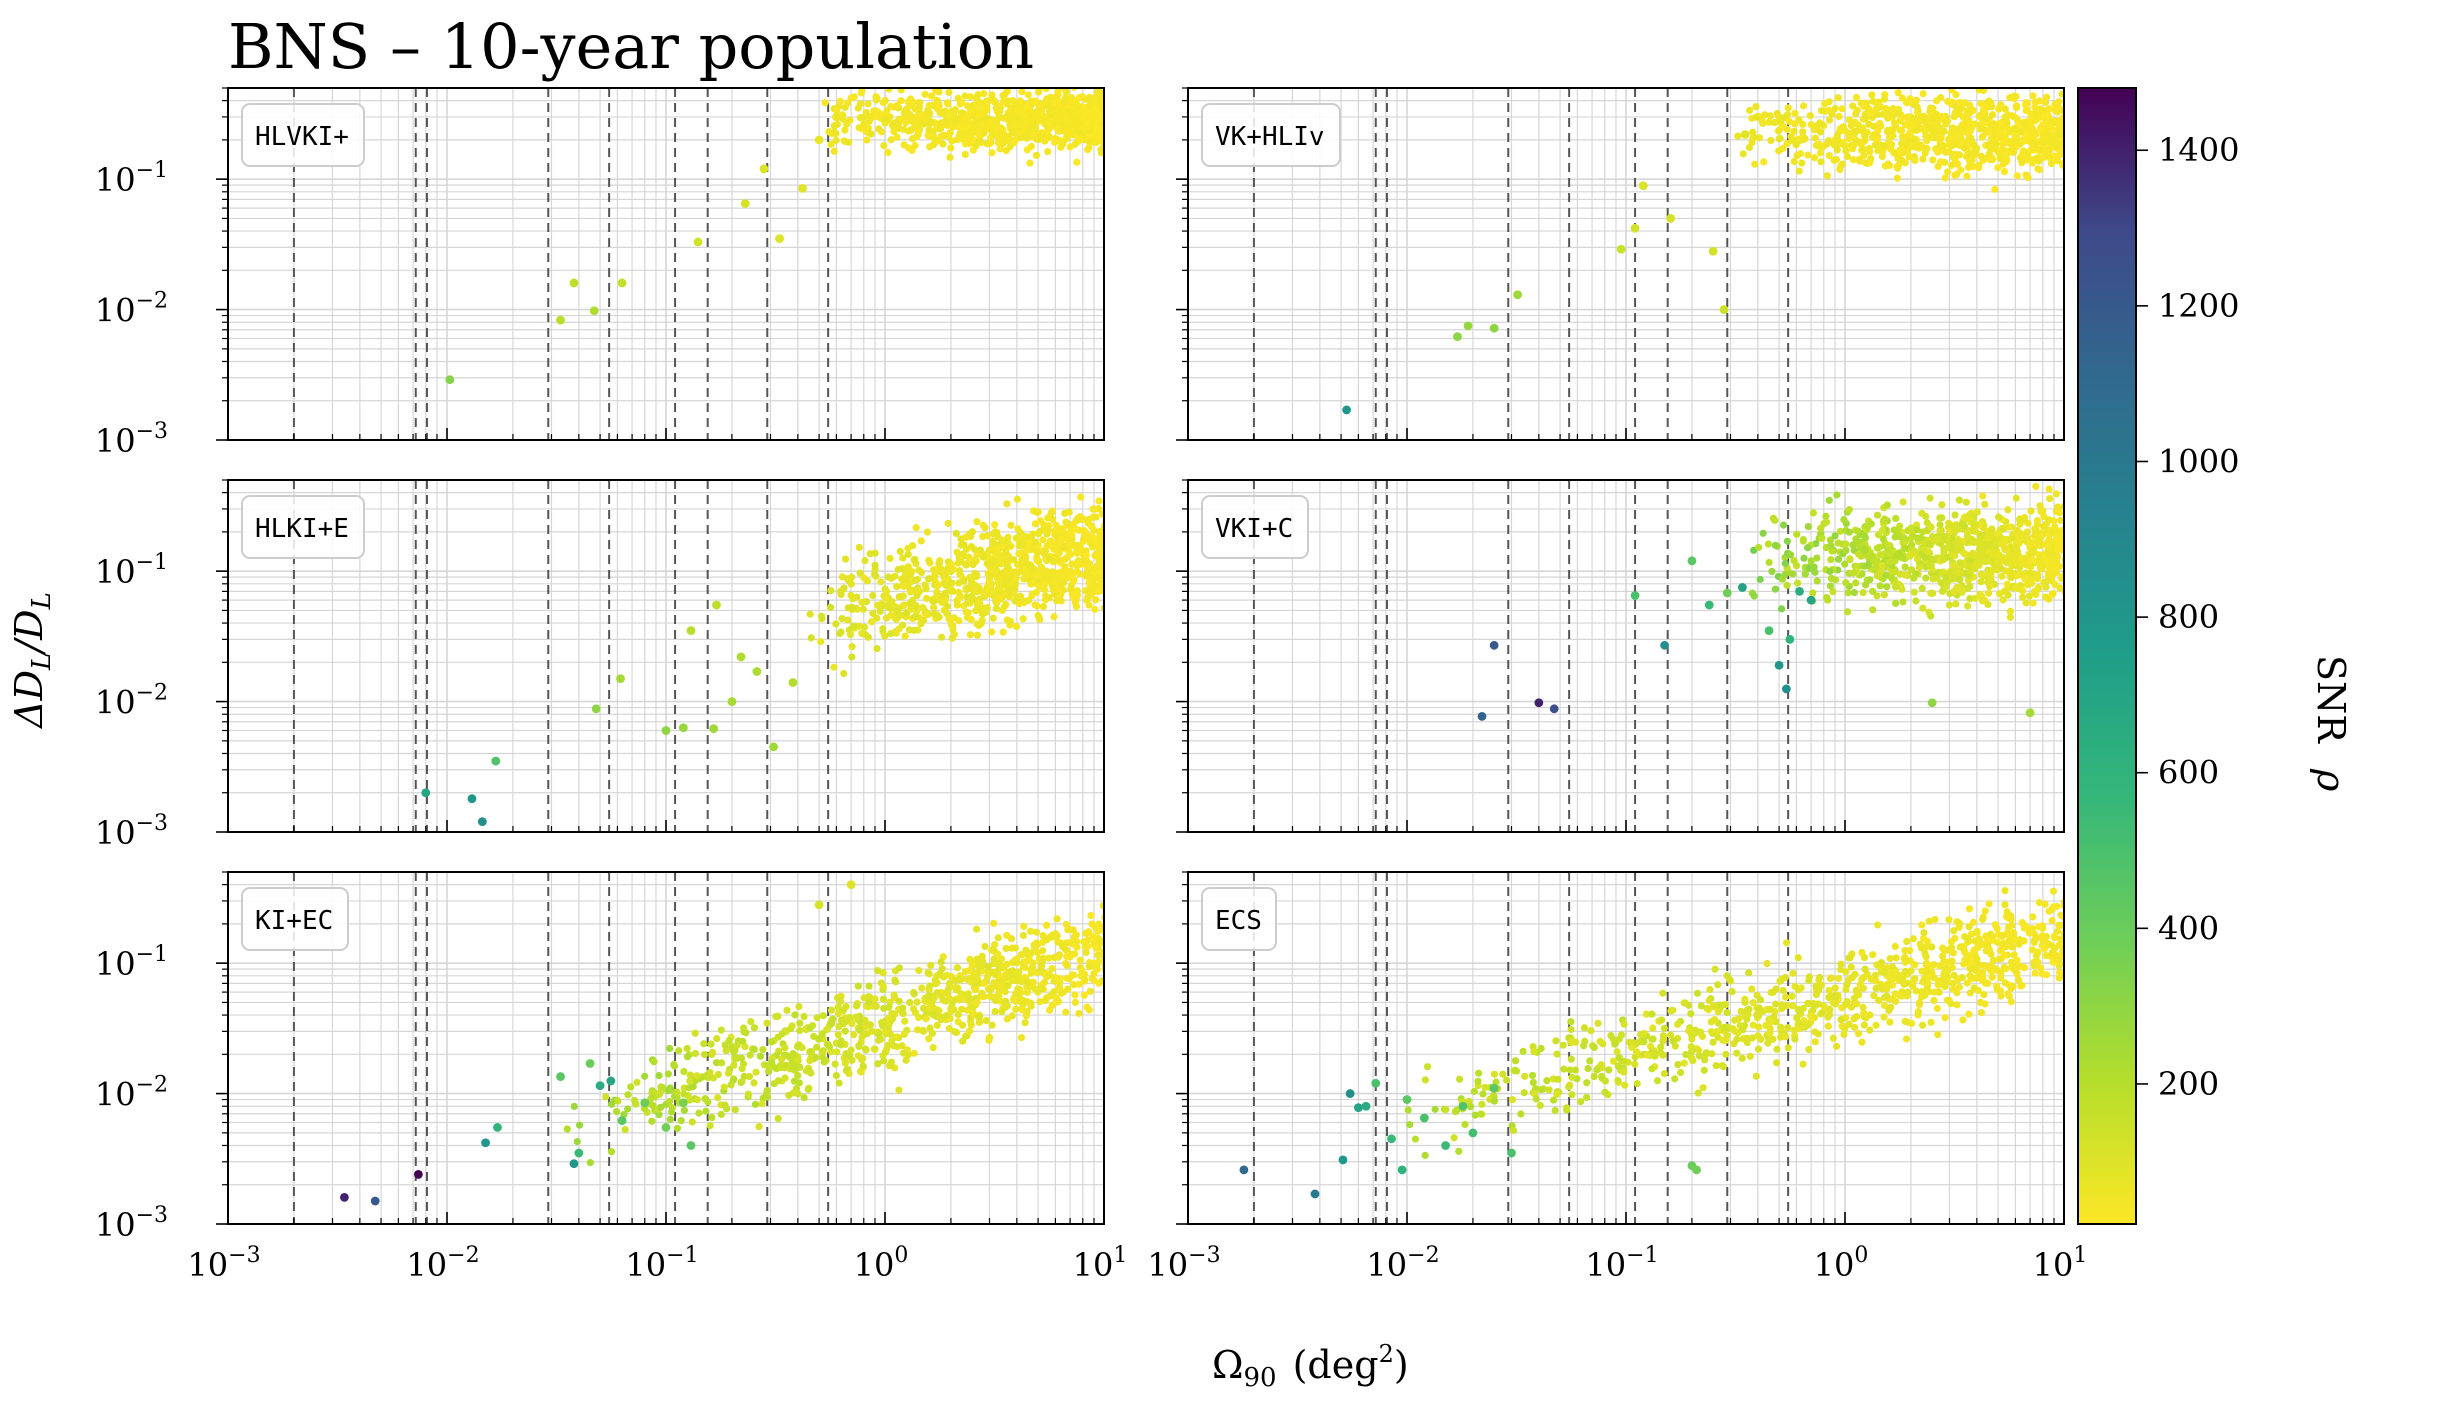 The width and height of the screenshot is (2444, 1407). What do you see at coordinates (115, 180) in the screenshot?
I see `y-tick-base: 10` at bounding box center [115, 180].